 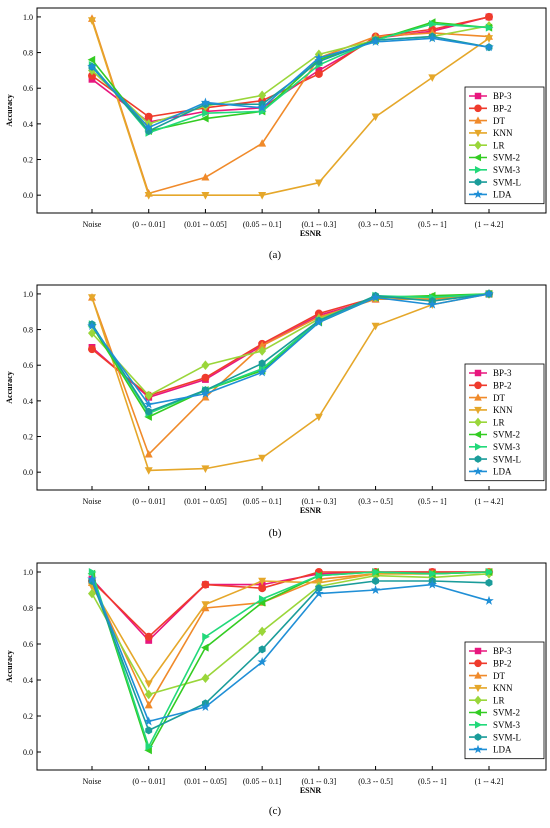 What do you see at coordinates (375, 781) in the screenshot?
I see `panel-c-x-tick-label: (0.3 -- 0.5]` at bounding box center [375, 781].